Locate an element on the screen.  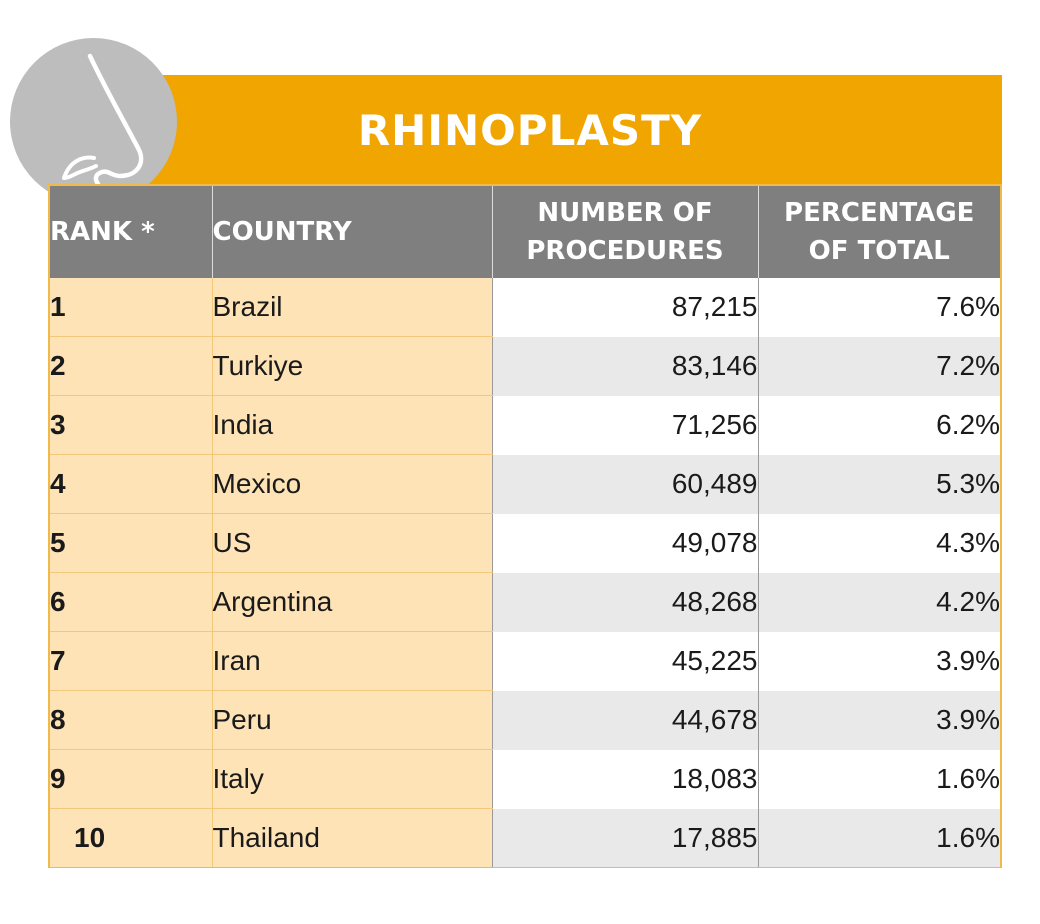
country-cell: Peru is located at coordinates (352, 720).